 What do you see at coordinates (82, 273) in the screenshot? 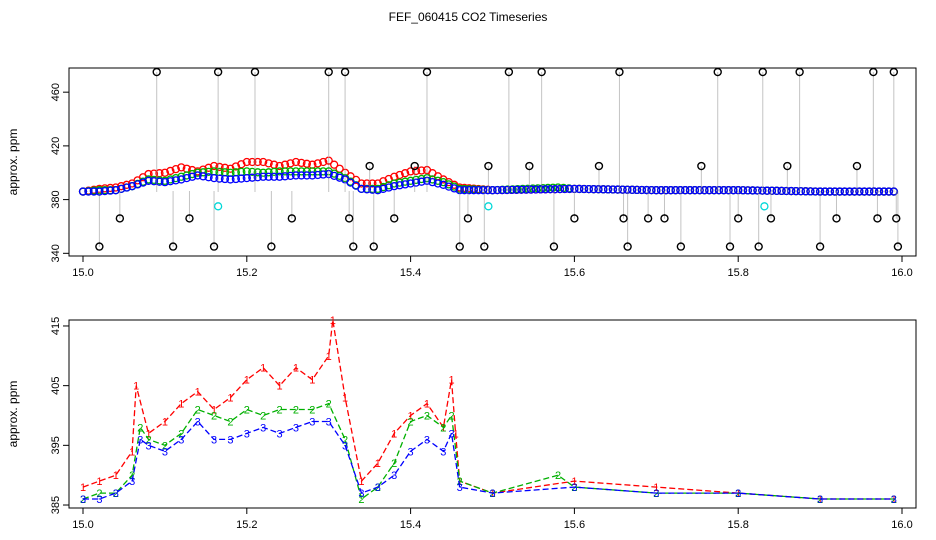
I see `top-x-tick-label: 15.0` at bounding box center [82, 273].